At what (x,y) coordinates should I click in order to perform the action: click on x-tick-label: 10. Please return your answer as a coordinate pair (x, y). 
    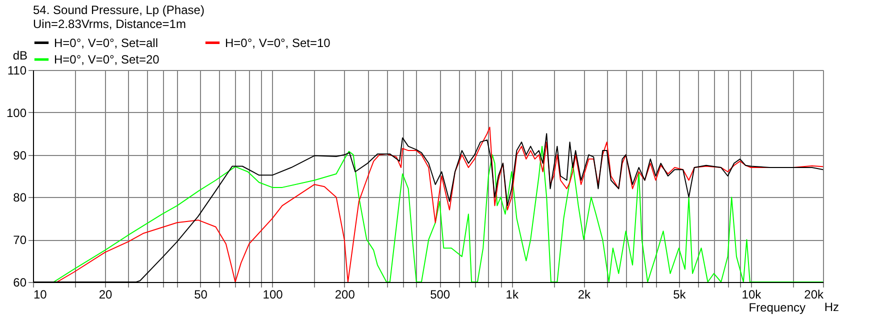
    Looking at the image, I should click on (41, 295).